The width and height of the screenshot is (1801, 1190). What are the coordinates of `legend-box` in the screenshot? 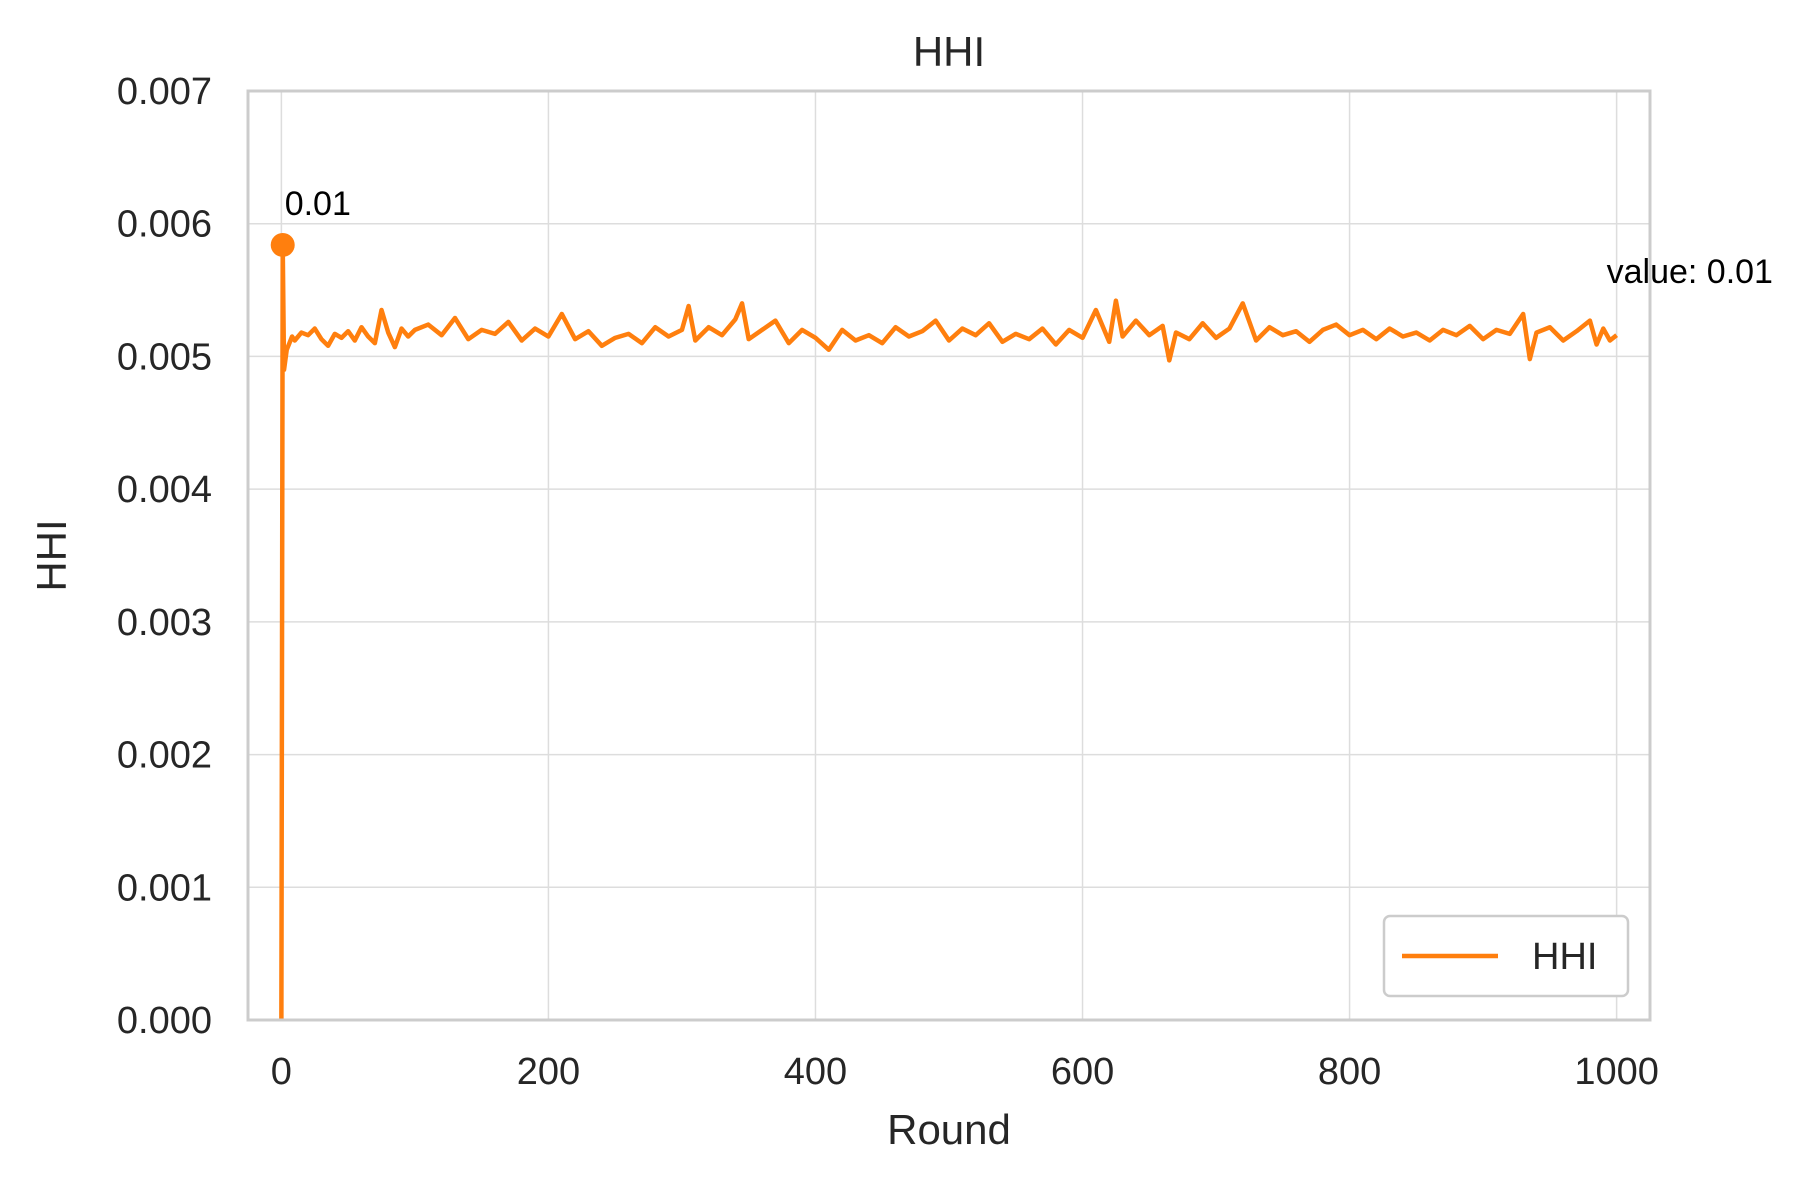 It's located at (1506, 956).